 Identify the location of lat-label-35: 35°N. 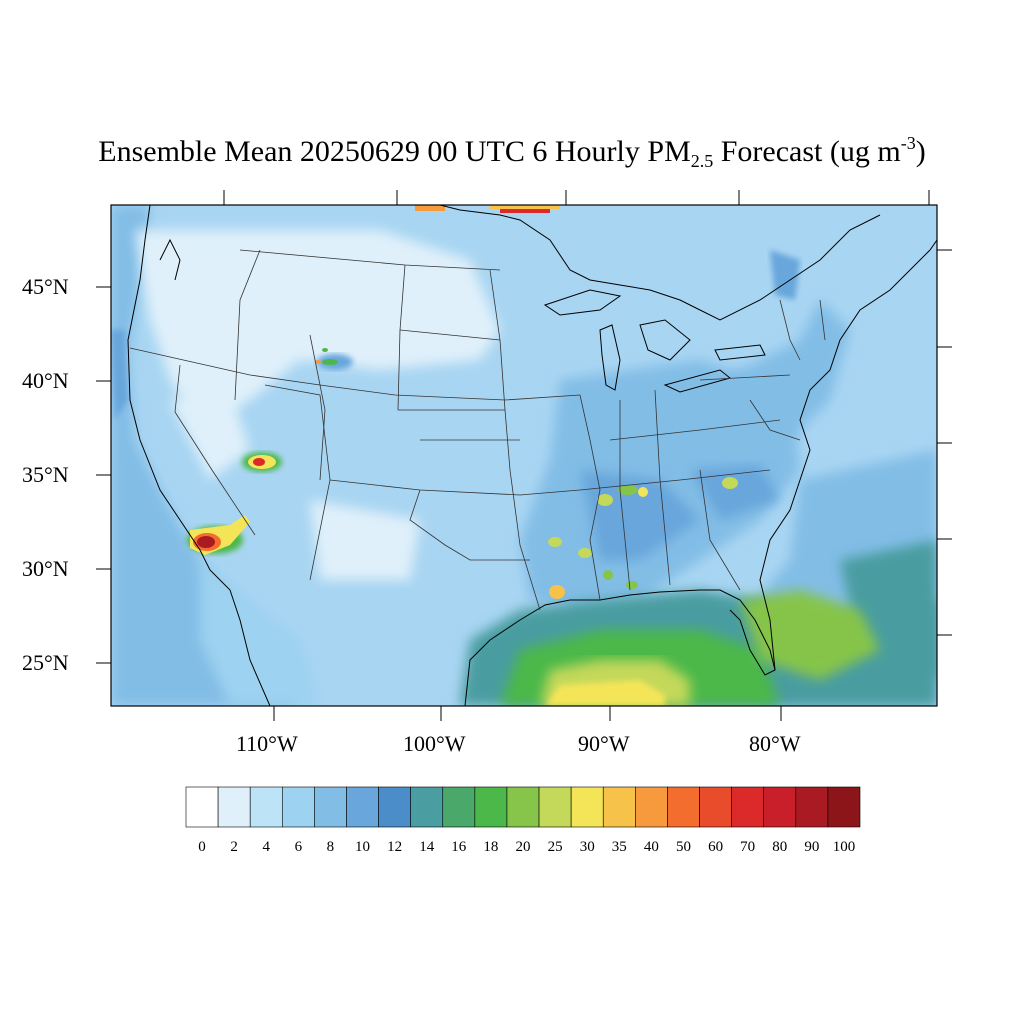
(45, 474).